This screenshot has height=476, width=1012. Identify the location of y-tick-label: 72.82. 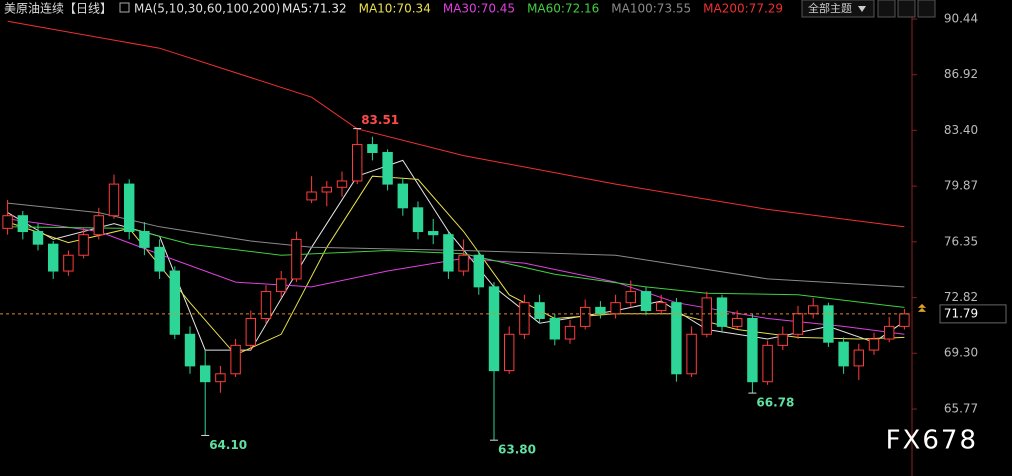
(961, 297).